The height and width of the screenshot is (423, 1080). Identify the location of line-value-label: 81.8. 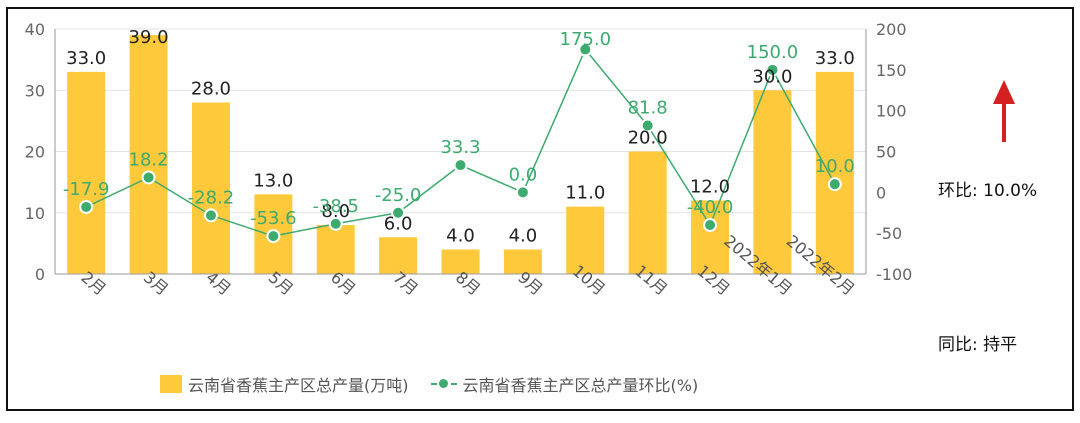
(648, 108).